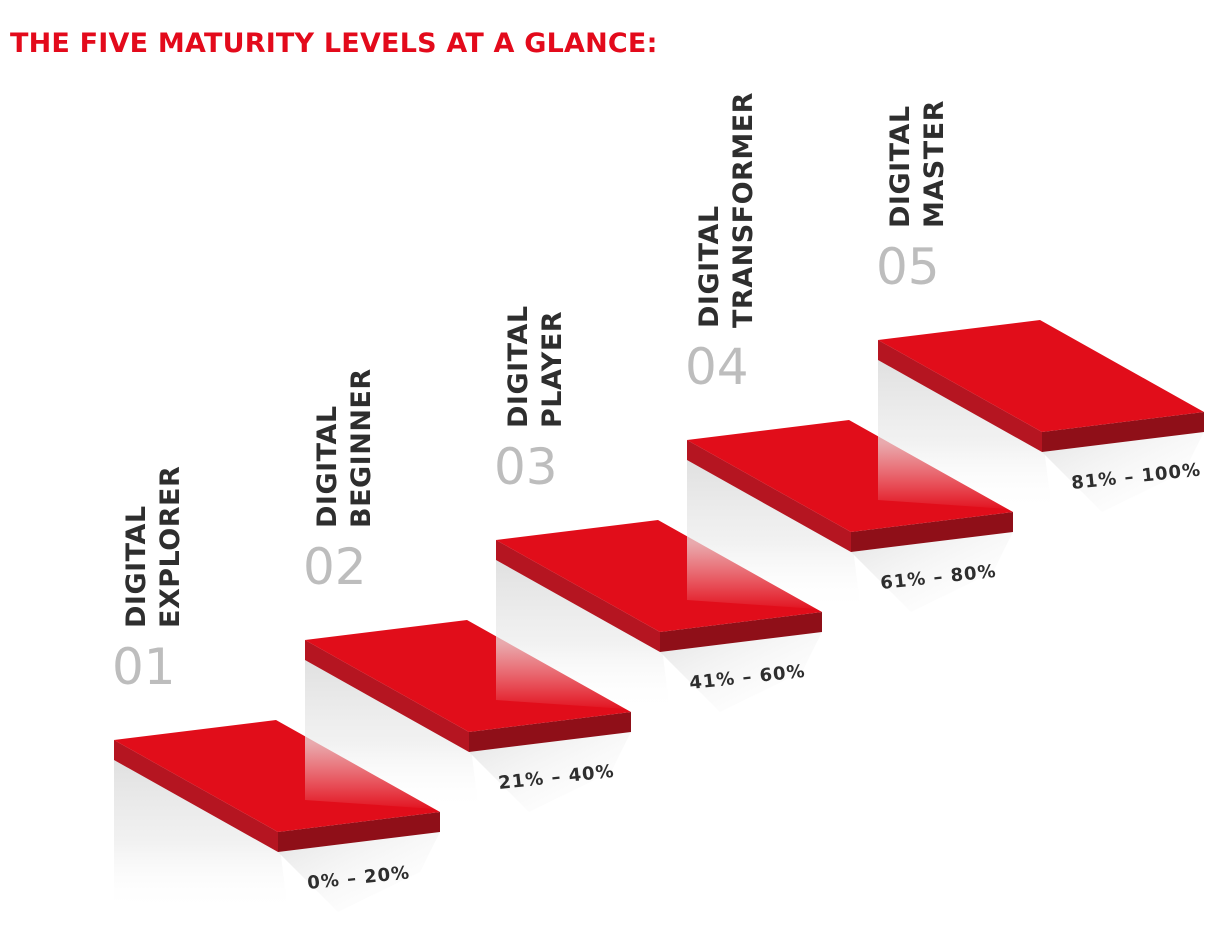 The height and width of the screenshot is (936, 1221). I want to click on level-name-line2: BEGINNER, so click(361, 448).